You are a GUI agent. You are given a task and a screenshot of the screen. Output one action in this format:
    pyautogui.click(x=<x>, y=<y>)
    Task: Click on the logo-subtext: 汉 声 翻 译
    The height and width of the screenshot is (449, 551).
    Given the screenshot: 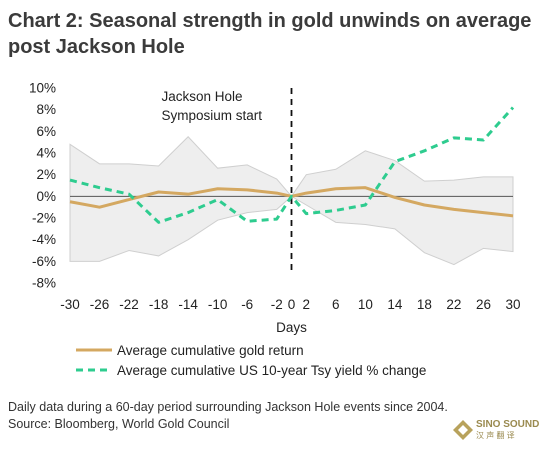 What is the action you would take?
    pyautogui.click(x=495, y=435)
    